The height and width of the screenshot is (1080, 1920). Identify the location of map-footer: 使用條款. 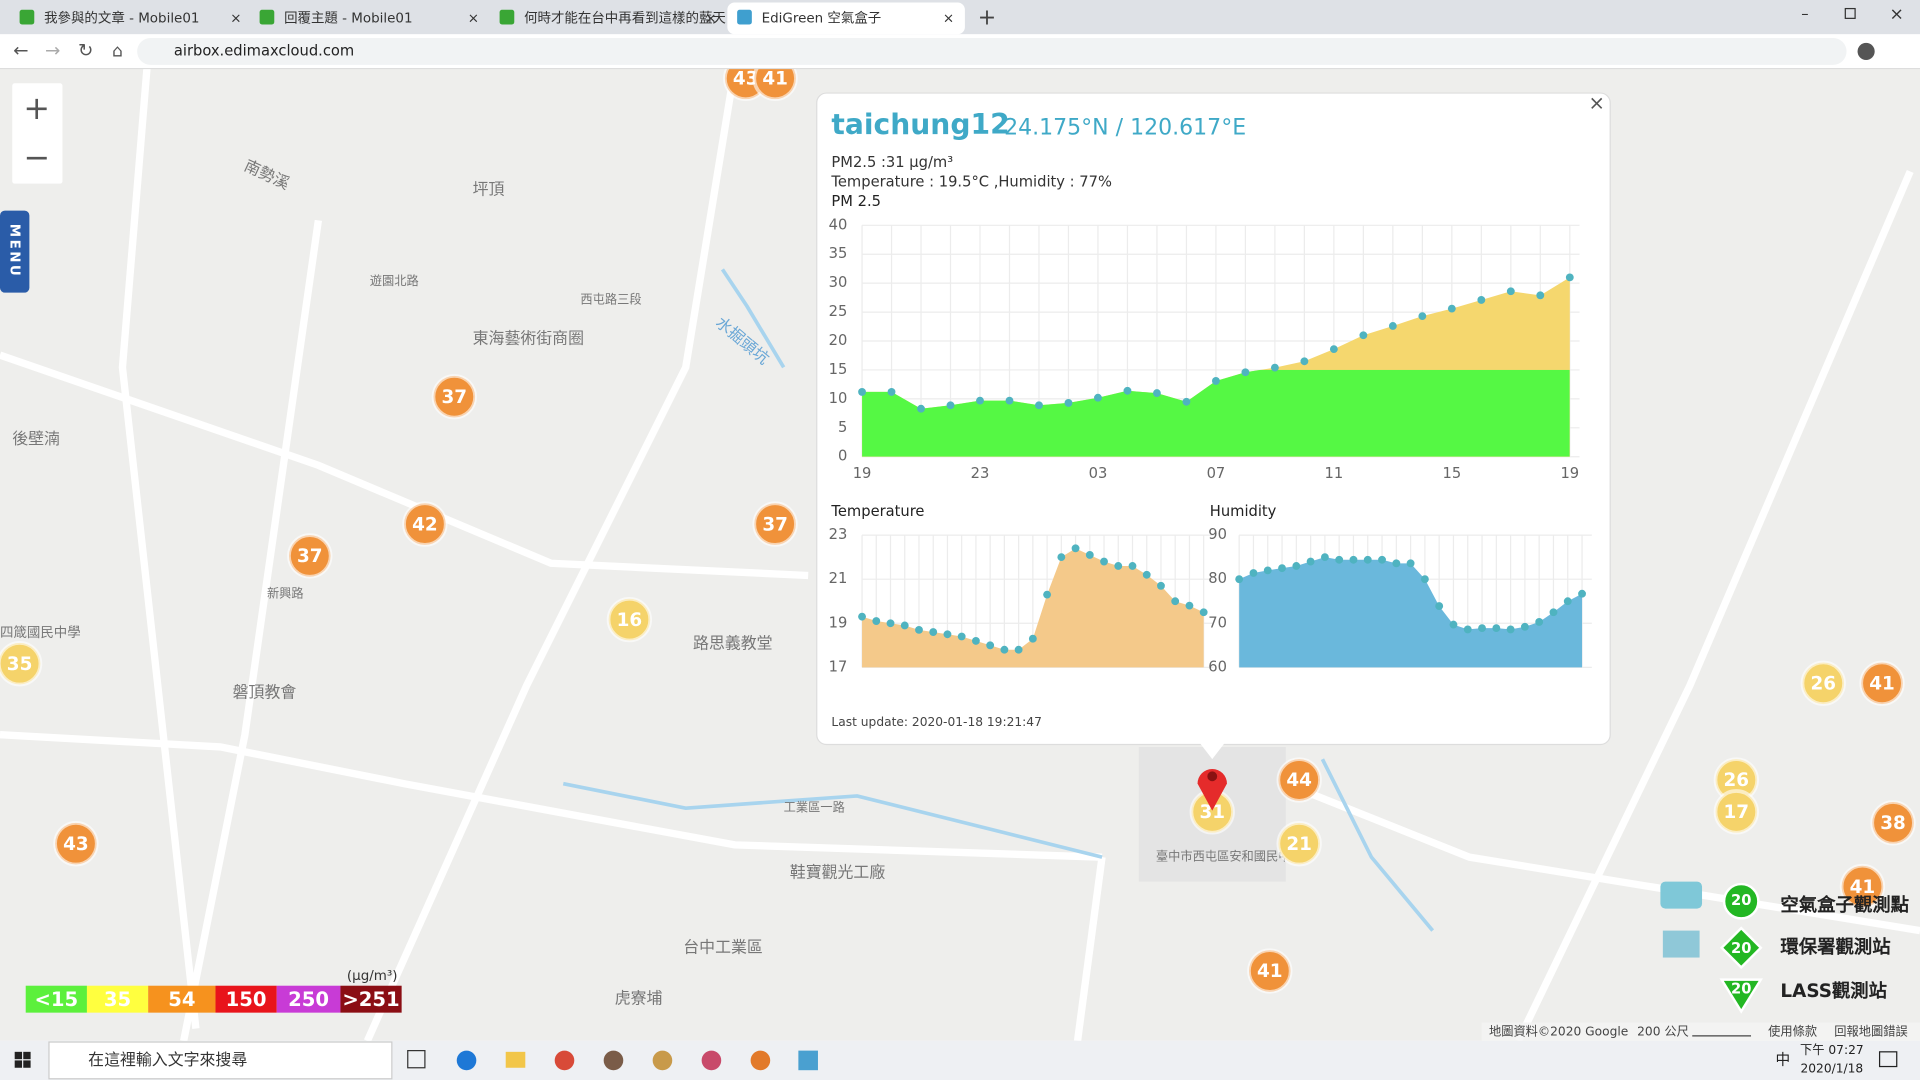
(1792, 1031).